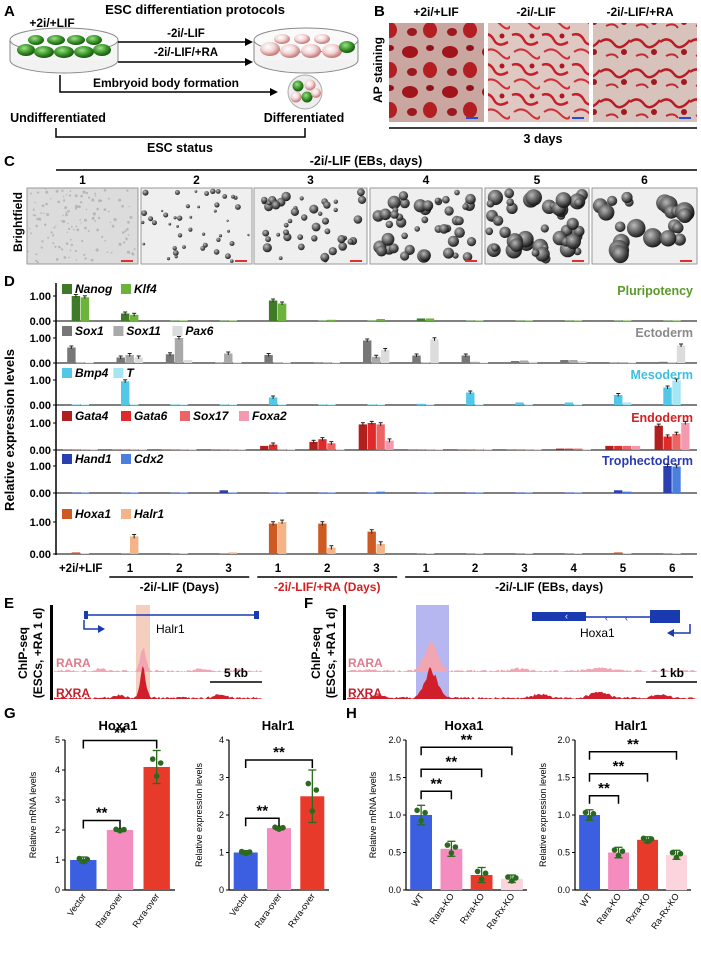  What do you see at coordinates (278, 569) in the screenshot?
I see `xtick-d: 1` at bounding box center [278, 569].